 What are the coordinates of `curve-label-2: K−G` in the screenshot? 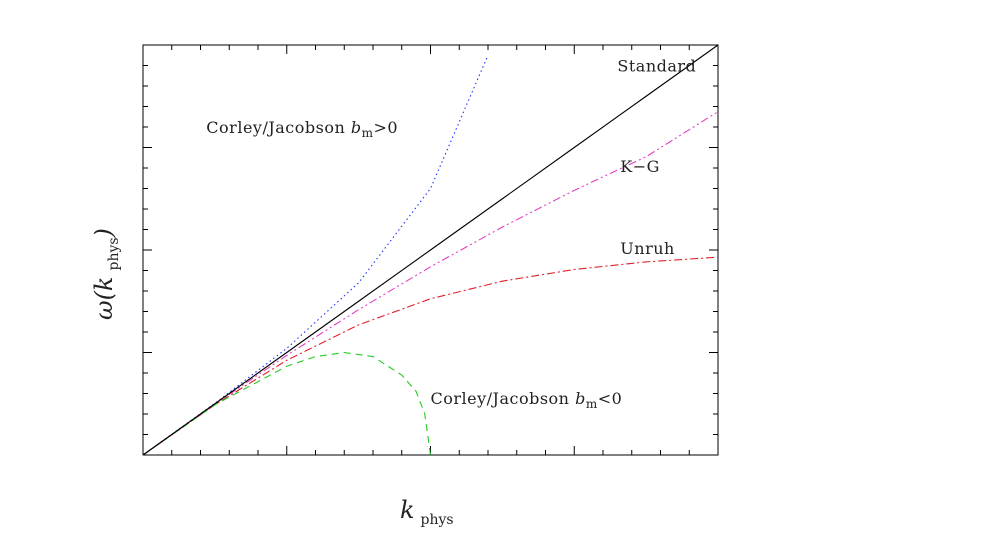 It's located at (640, 166).